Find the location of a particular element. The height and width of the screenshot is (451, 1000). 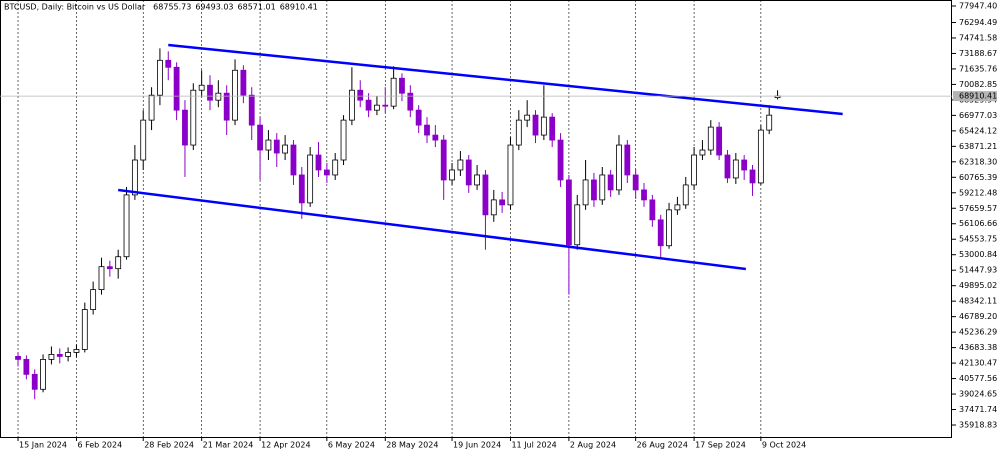

y-tick-label: 62318.30 is located at coordinates (978, 161).